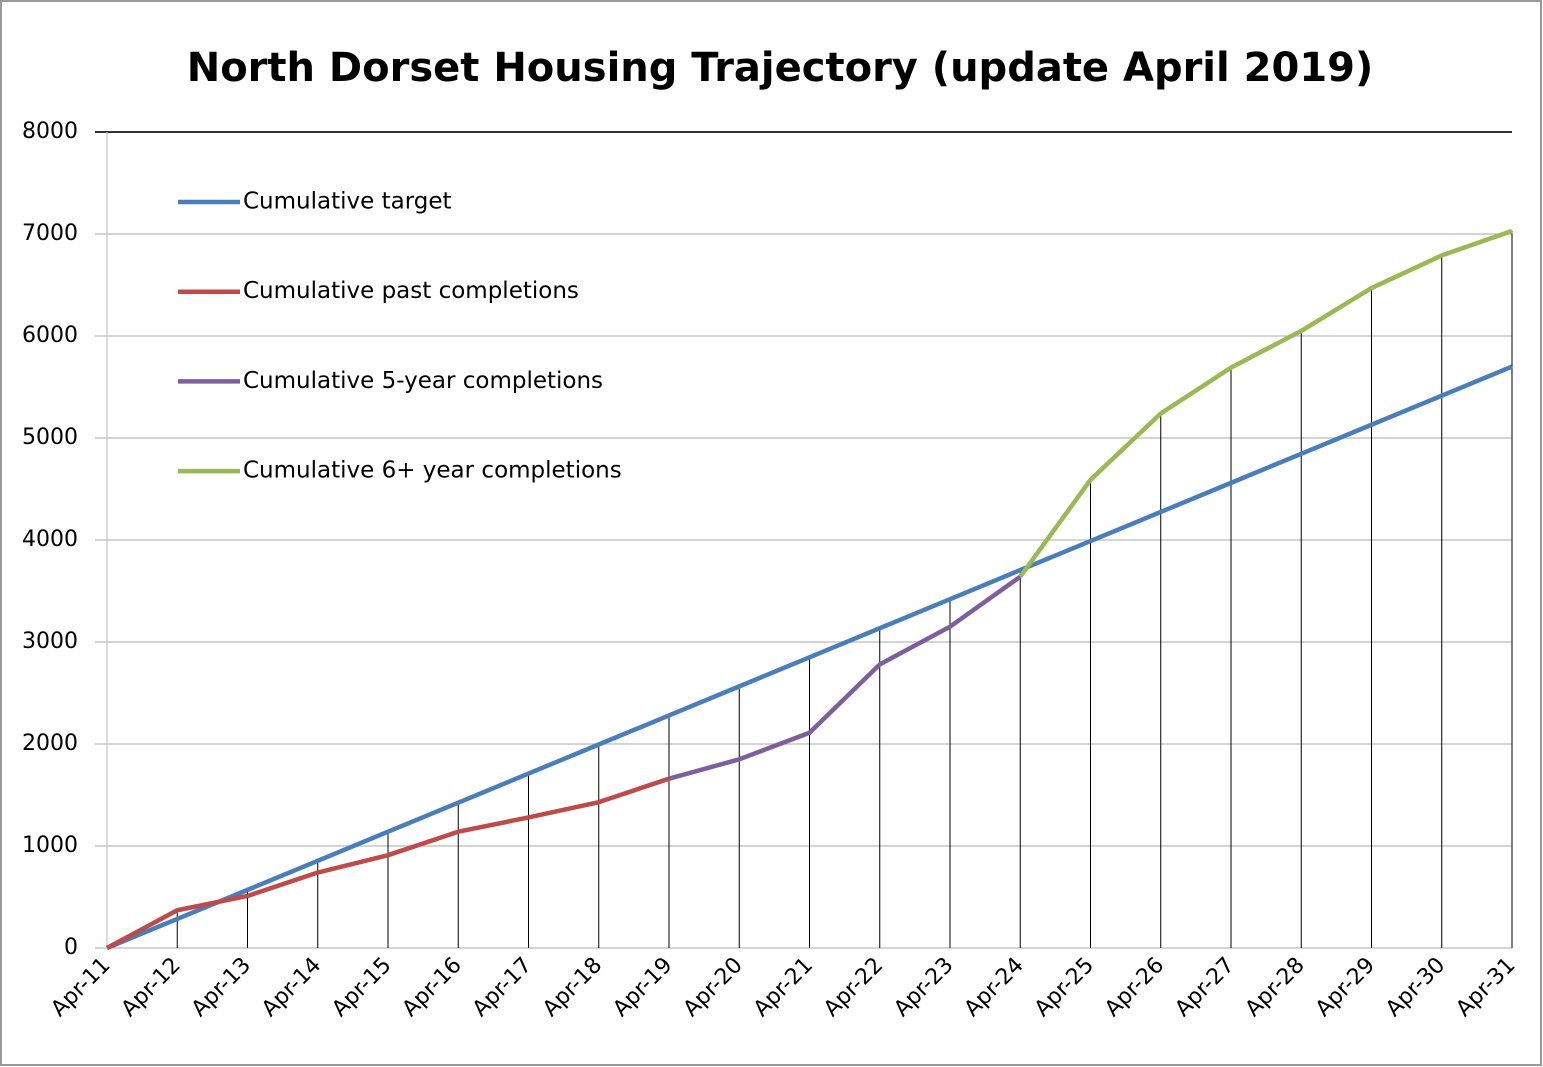  What do you see at coordinates (50, 335) in the screenshot?
I see `y-tick-label: 6000` at bounding box center [50, 335].